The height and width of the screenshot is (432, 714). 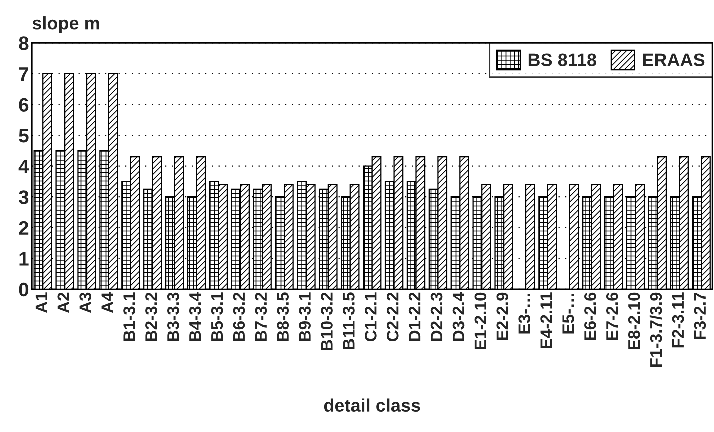 I want to click on x-tick-label: B3-3.3, so click(x=173, y=317).